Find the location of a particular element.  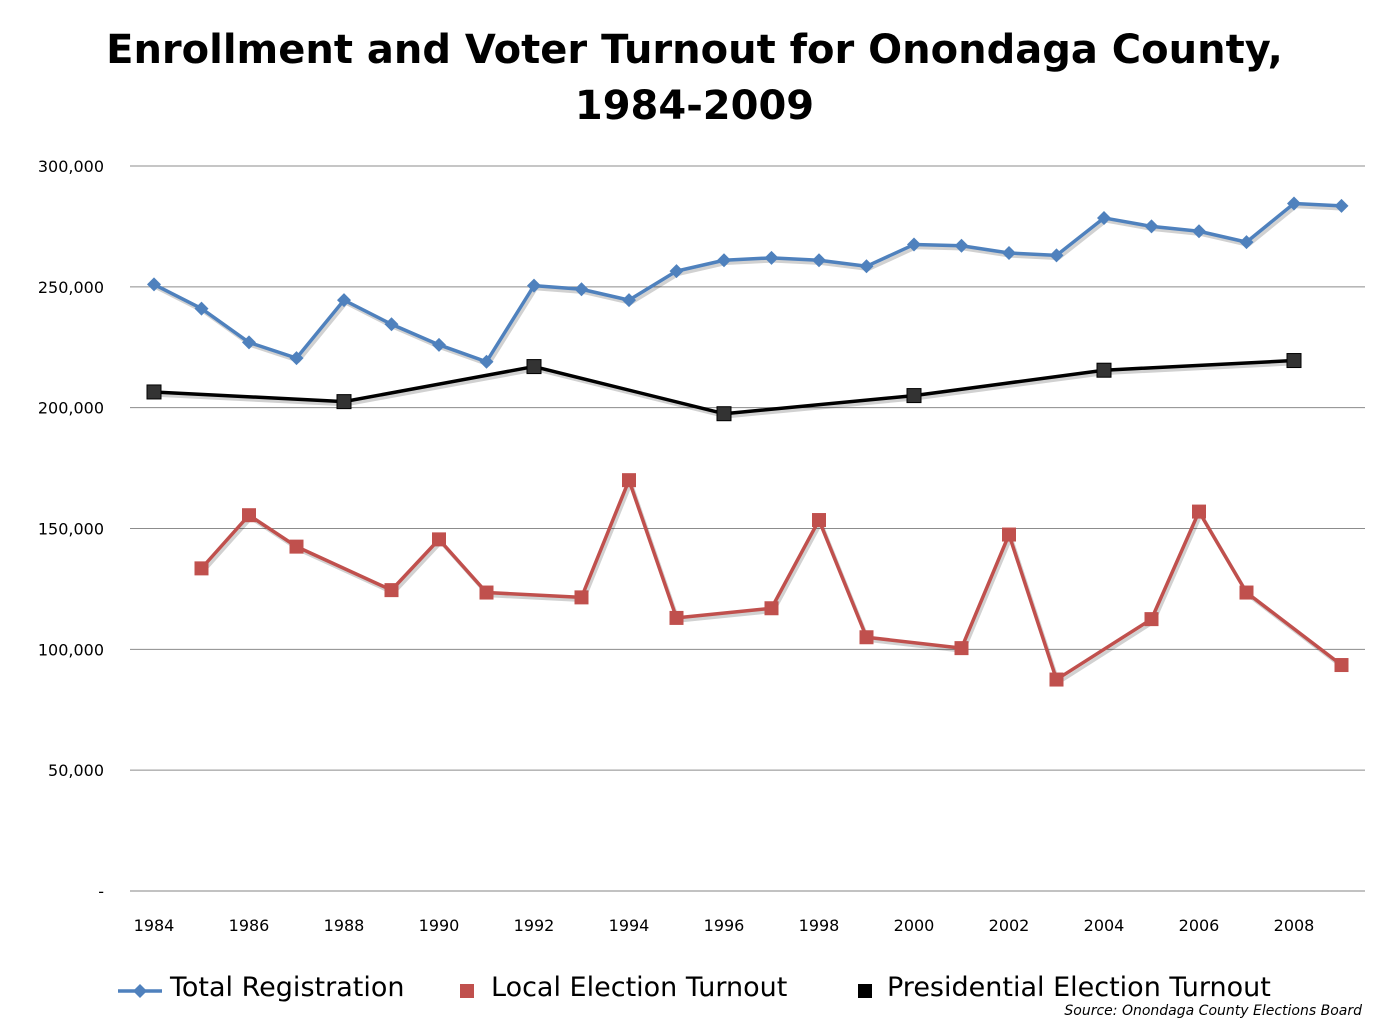

series-total-registration is located at coordinates (748, 282).